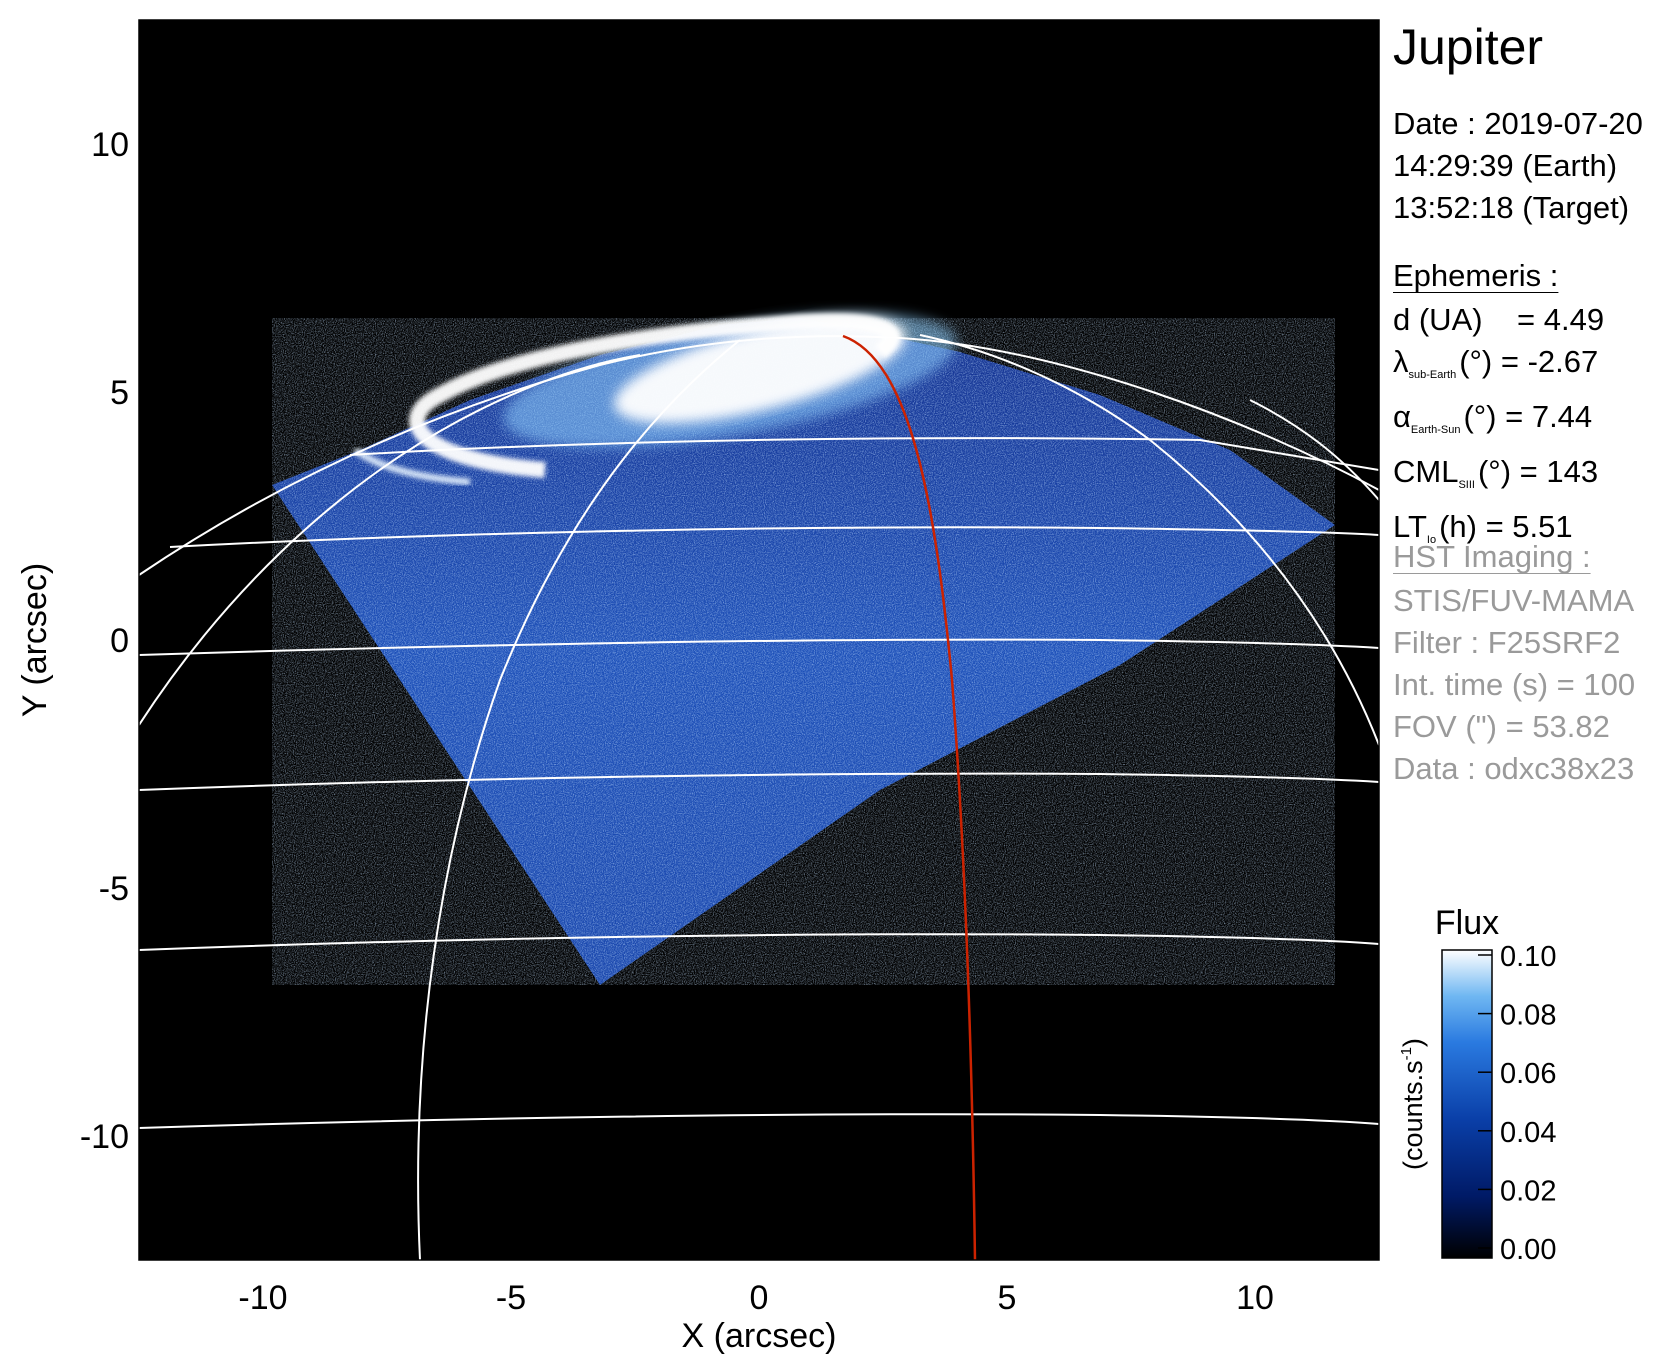 The image size is (1676, 1367). I want to click on aurora-main-oval, so click(654, 395).